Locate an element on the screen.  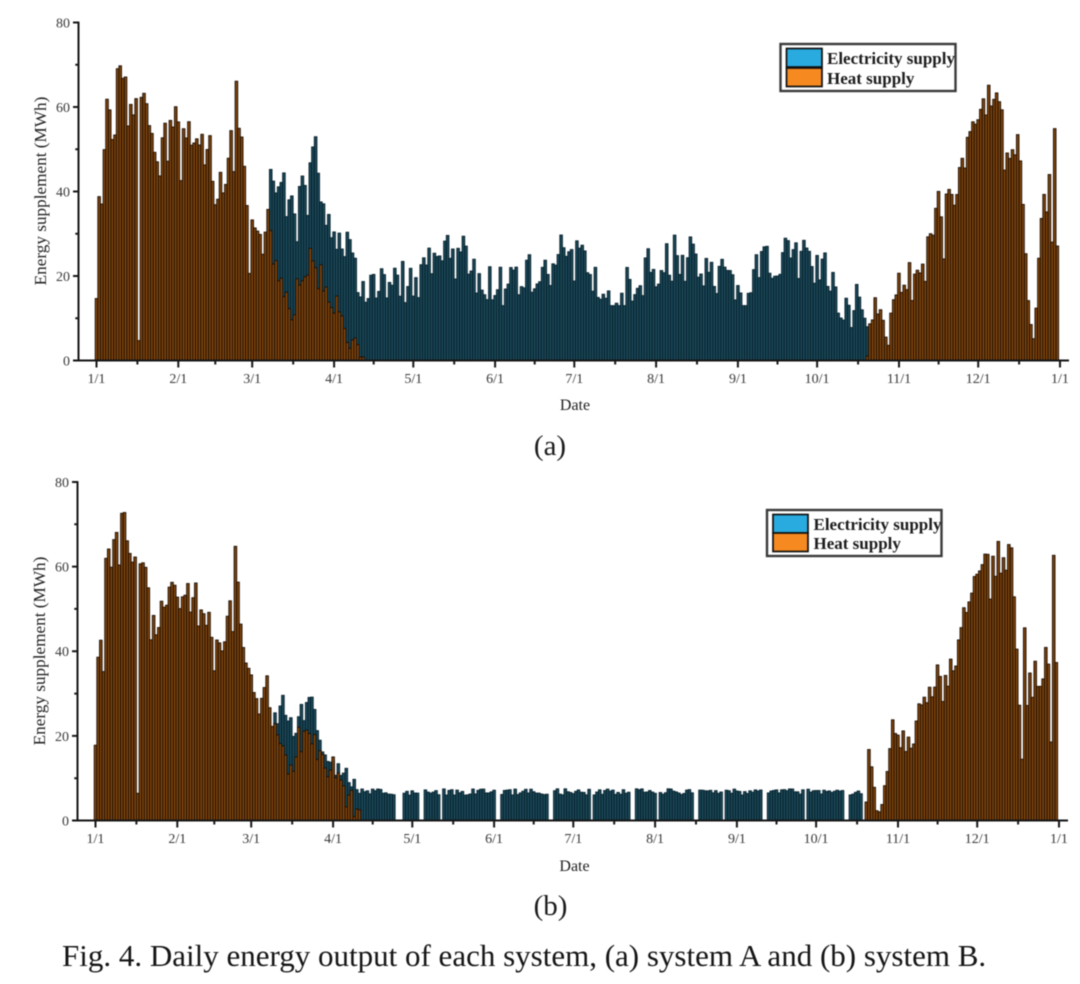
svg-text: (b) is located at coordinates (551, 906).